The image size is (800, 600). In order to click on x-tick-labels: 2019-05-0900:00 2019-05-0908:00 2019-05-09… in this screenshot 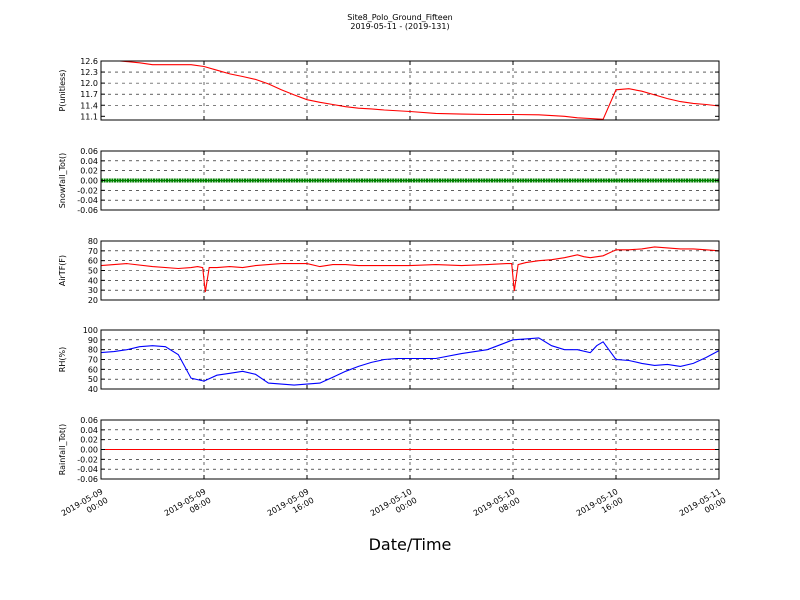, I will do `click(394, 507)`.